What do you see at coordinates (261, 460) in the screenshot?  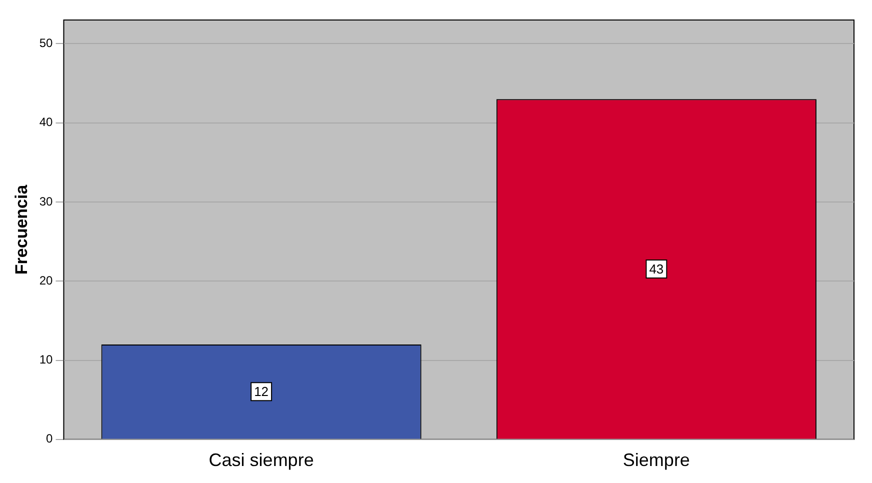 I see `x-tick-label: Casi siempre` at bounding box center [261, 460].